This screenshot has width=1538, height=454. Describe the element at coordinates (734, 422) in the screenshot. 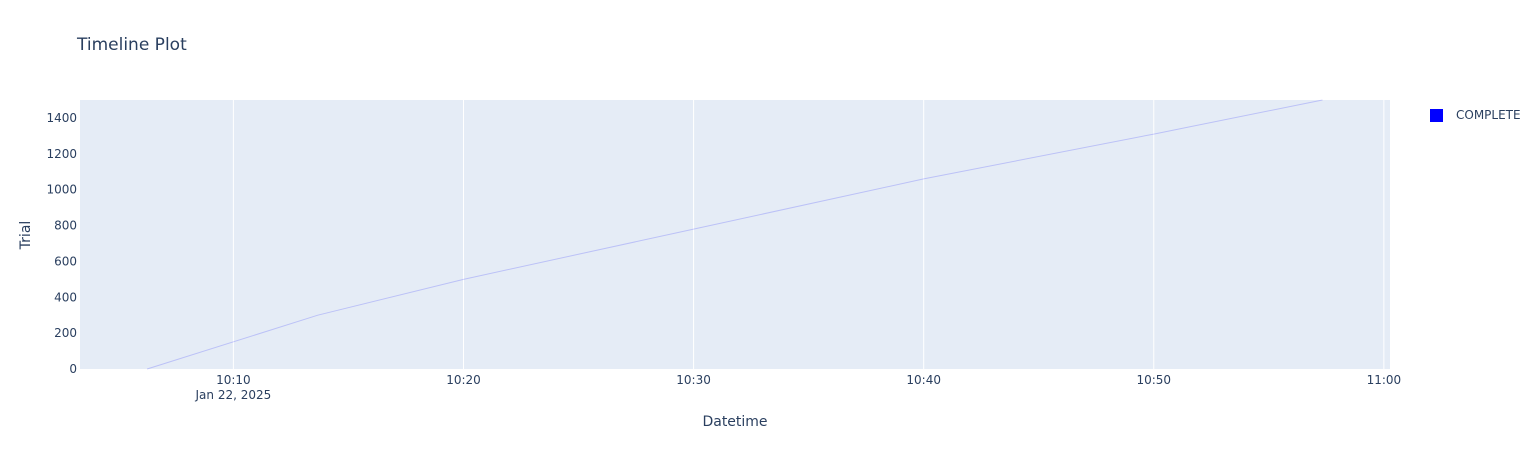

I see `x-axis-title: Datetime` at that location.